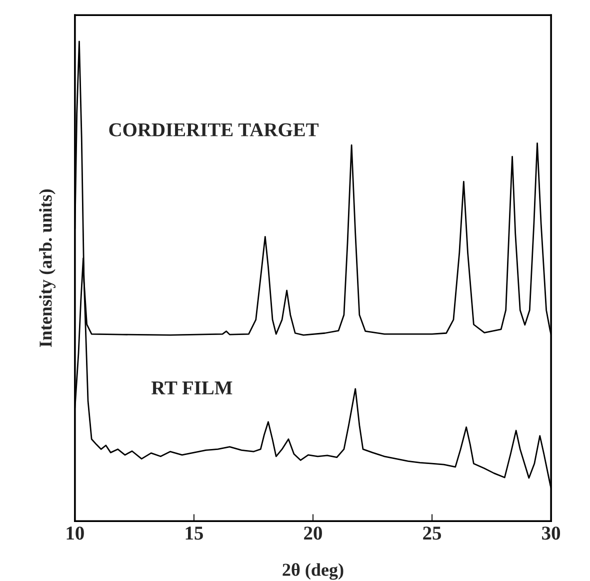 The height and width of the screenshot is (581, 590). Describe the element at coordinates (47, 268) in the screenshot. I see `y-axis-title: Intensity (arb. units)` at that location.